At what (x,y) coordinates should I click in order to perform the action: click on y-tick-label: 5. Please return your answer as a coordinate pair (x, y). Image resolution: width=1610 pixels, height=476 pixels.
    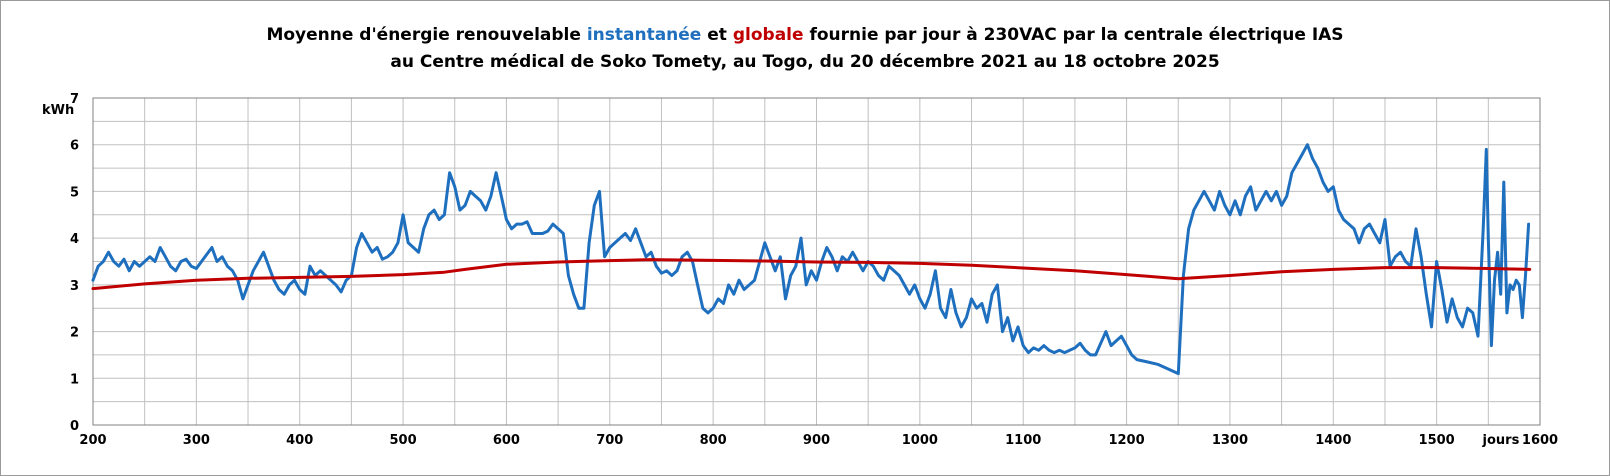
    Looking at the image, I should click on (74, 192).